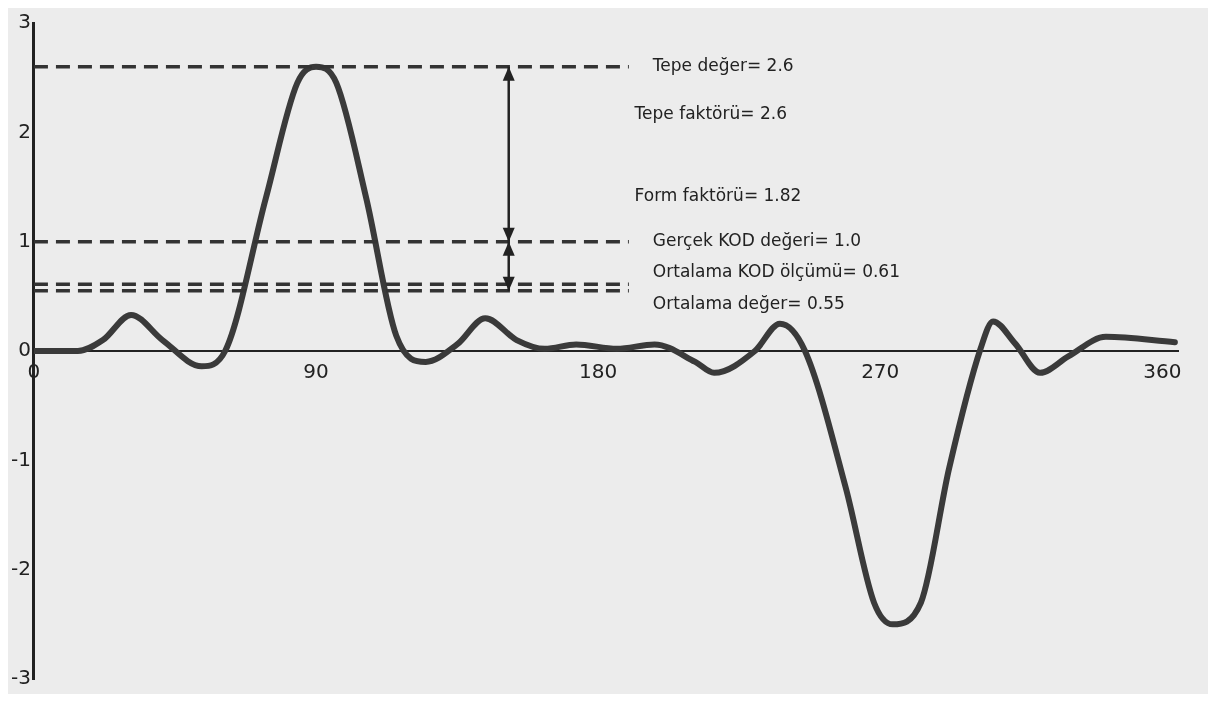 The width and height of the screenshot is (1222, 706). What do you see at coordinates (710, 113) in the screenshot?
I see `annotation: Tepe faktörü= 2.6` at bounding box center [710, 113].